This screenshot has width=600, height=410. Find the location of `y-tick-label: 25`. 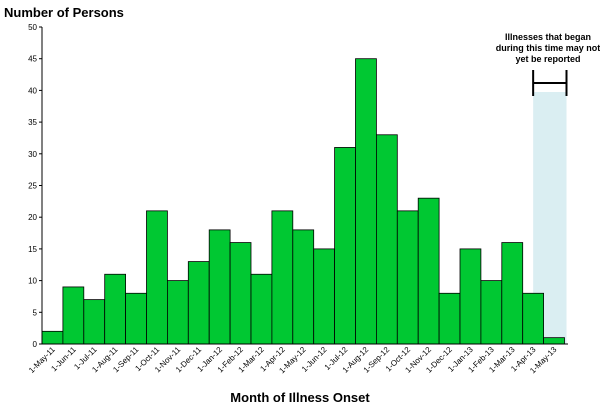

y-tick-label: 25 is located at coordinates (32, 186).